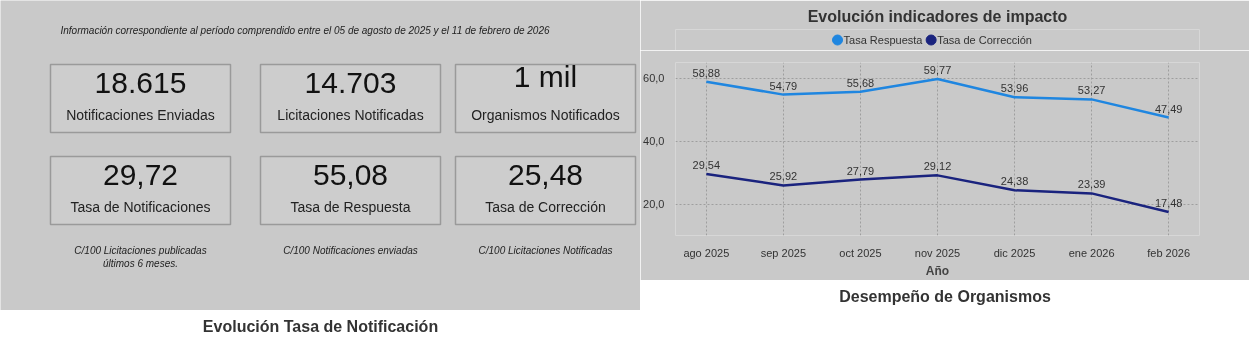 This screenshot has width=1249, height=350. Describe the element at coordinates (706, 252) in the screenshot. I see `x-tick-label: ago 2025` at that location.